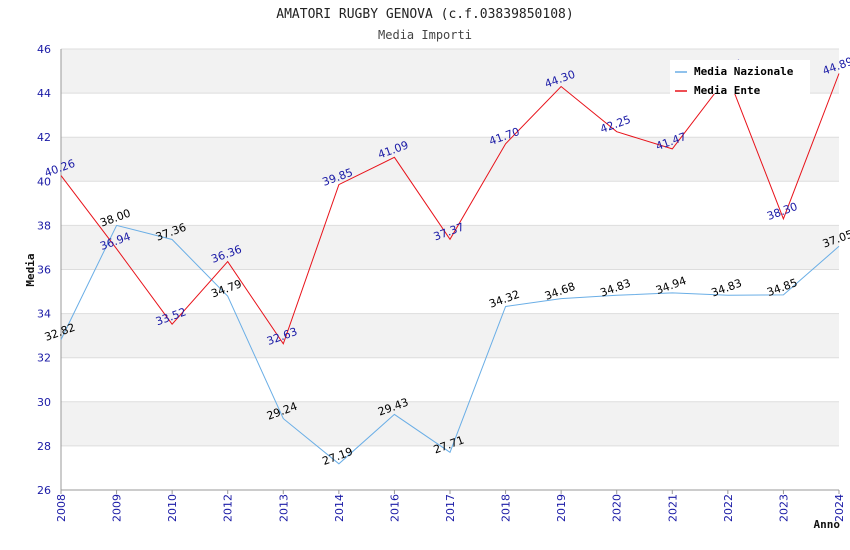 This screenshot has width=850, height=550. I want to click on legend: Media Nazionale Media Ente, so click(740, 78).